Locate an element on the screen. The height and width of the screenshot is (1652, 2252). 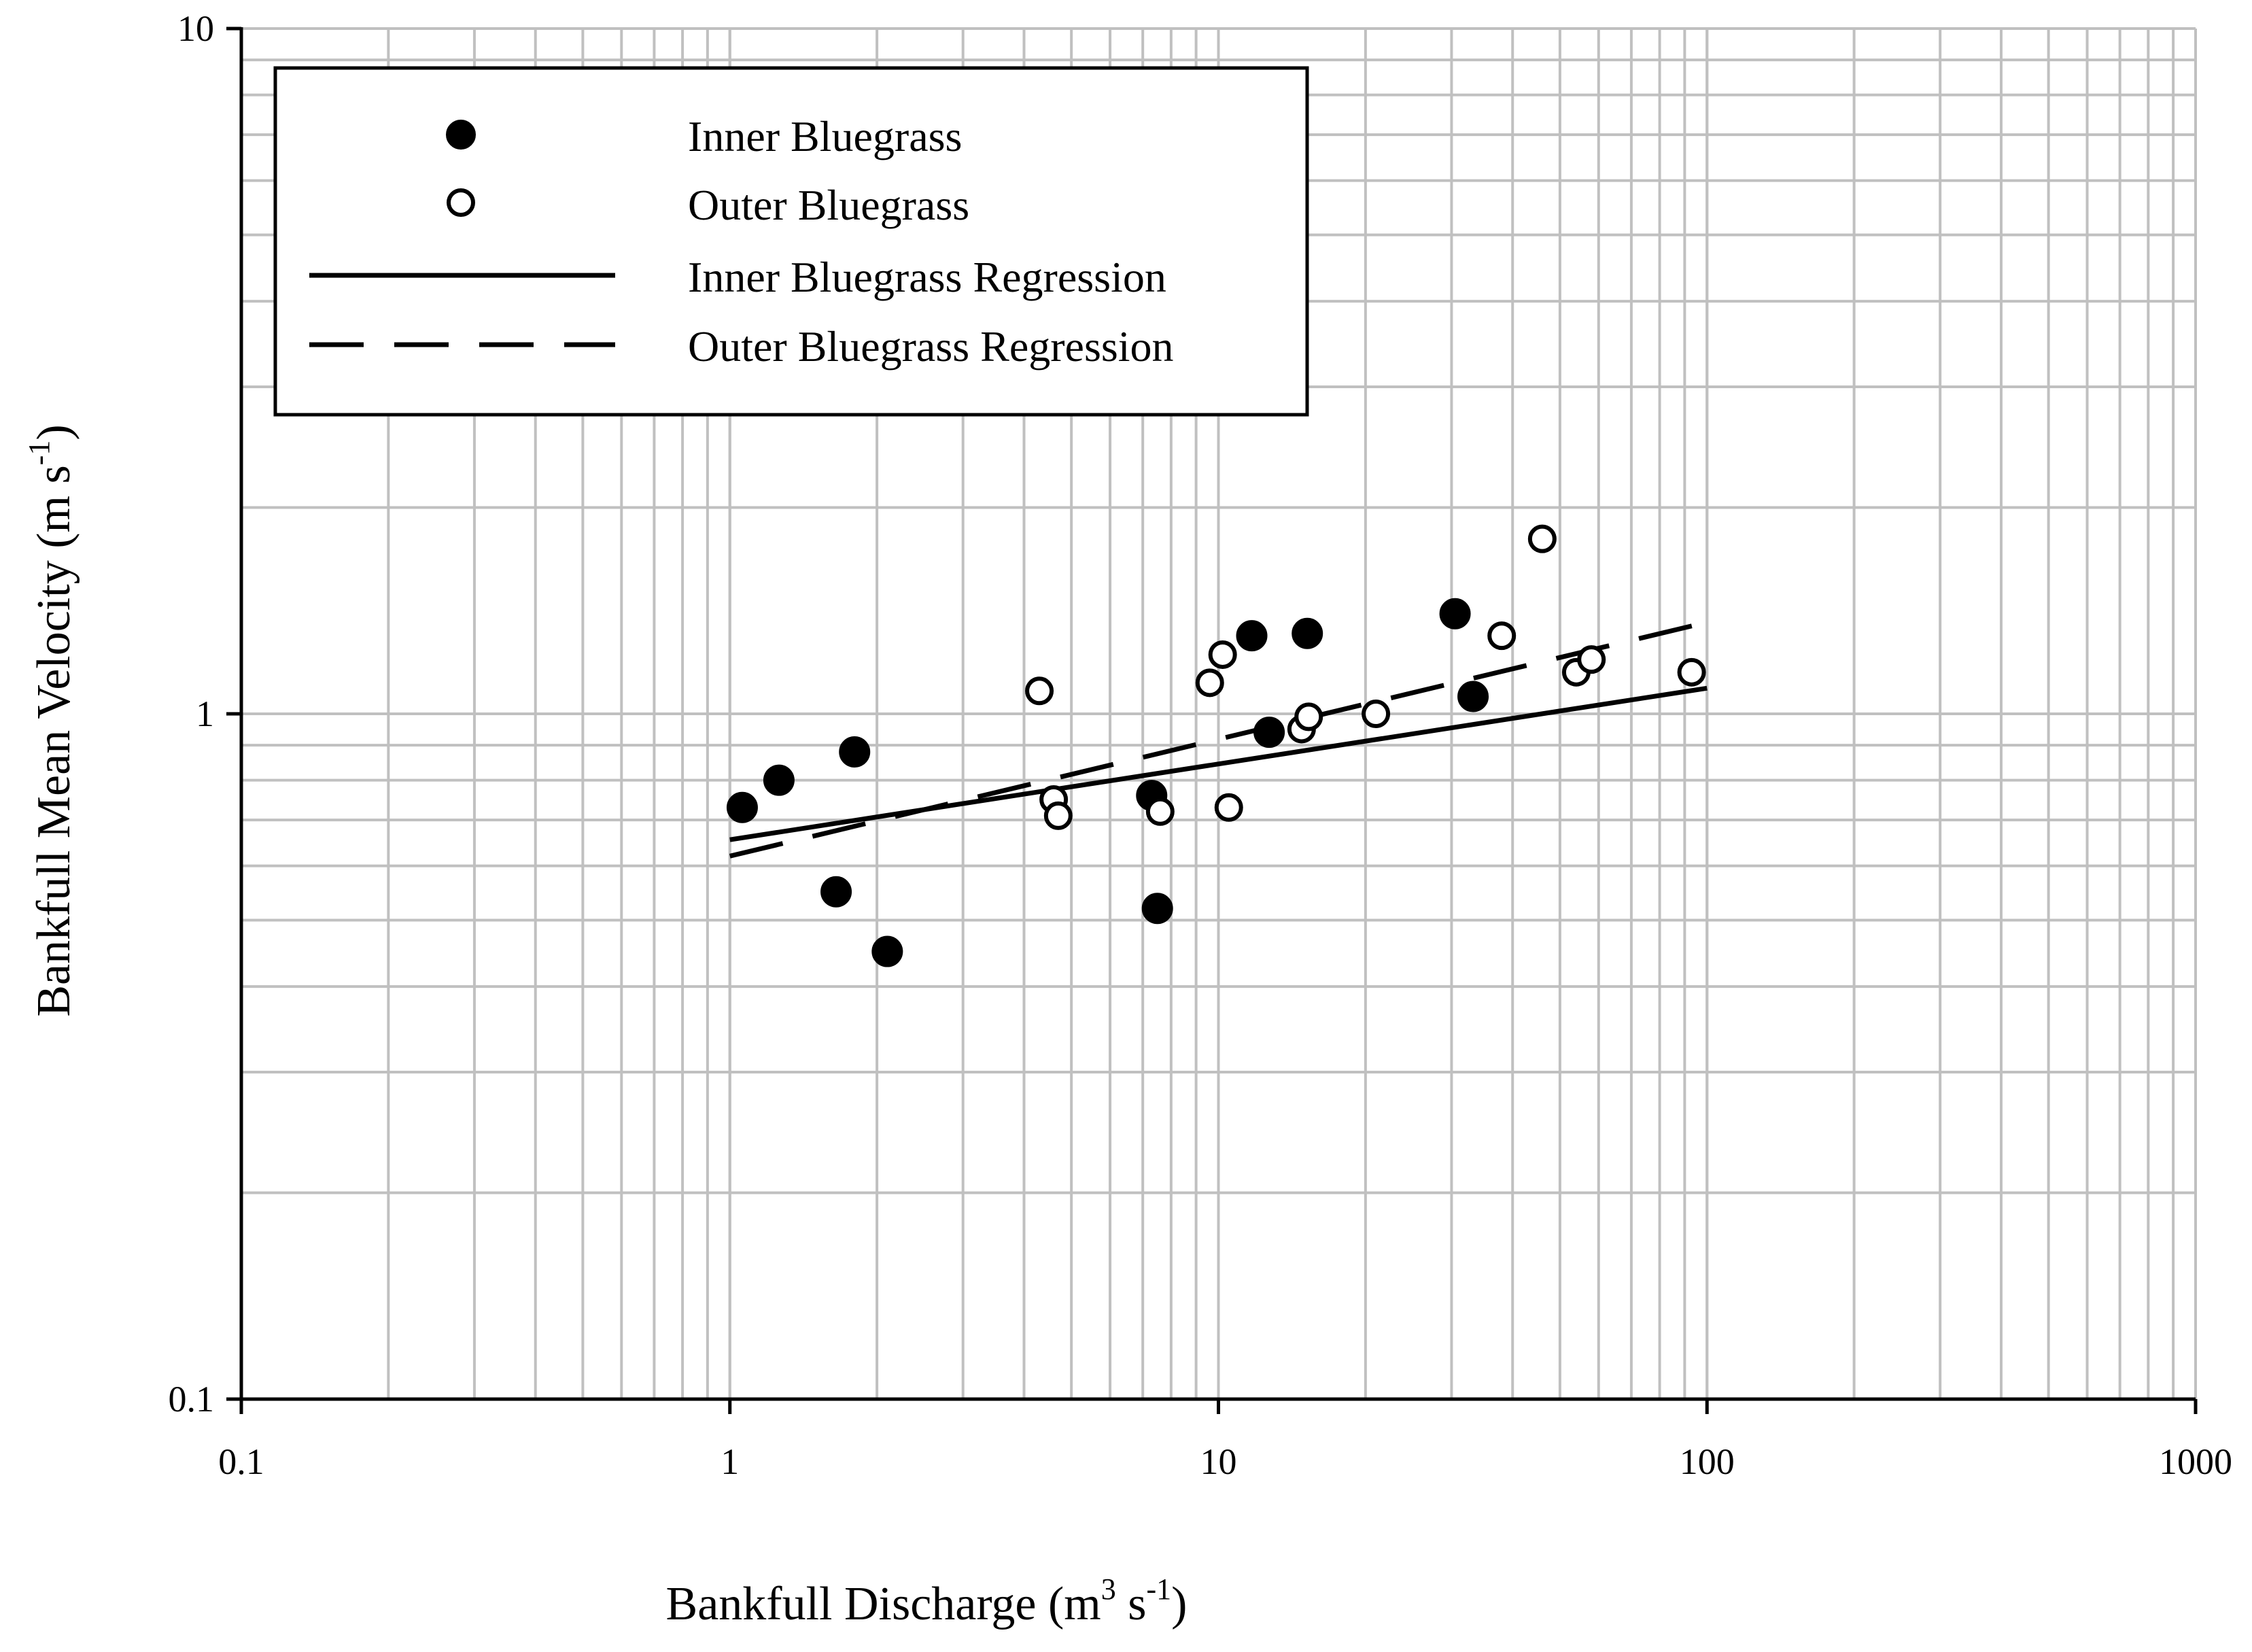
y-tick-label: 1 is located at coordinates (205, 713).